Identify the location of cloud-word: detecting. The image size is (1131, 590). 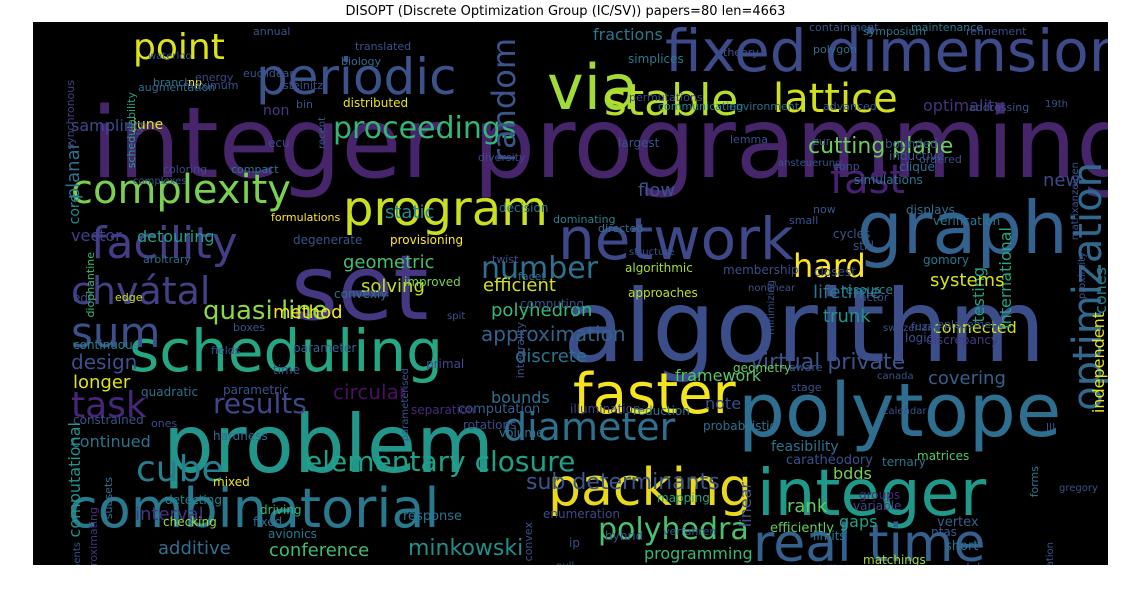
(193, 500).